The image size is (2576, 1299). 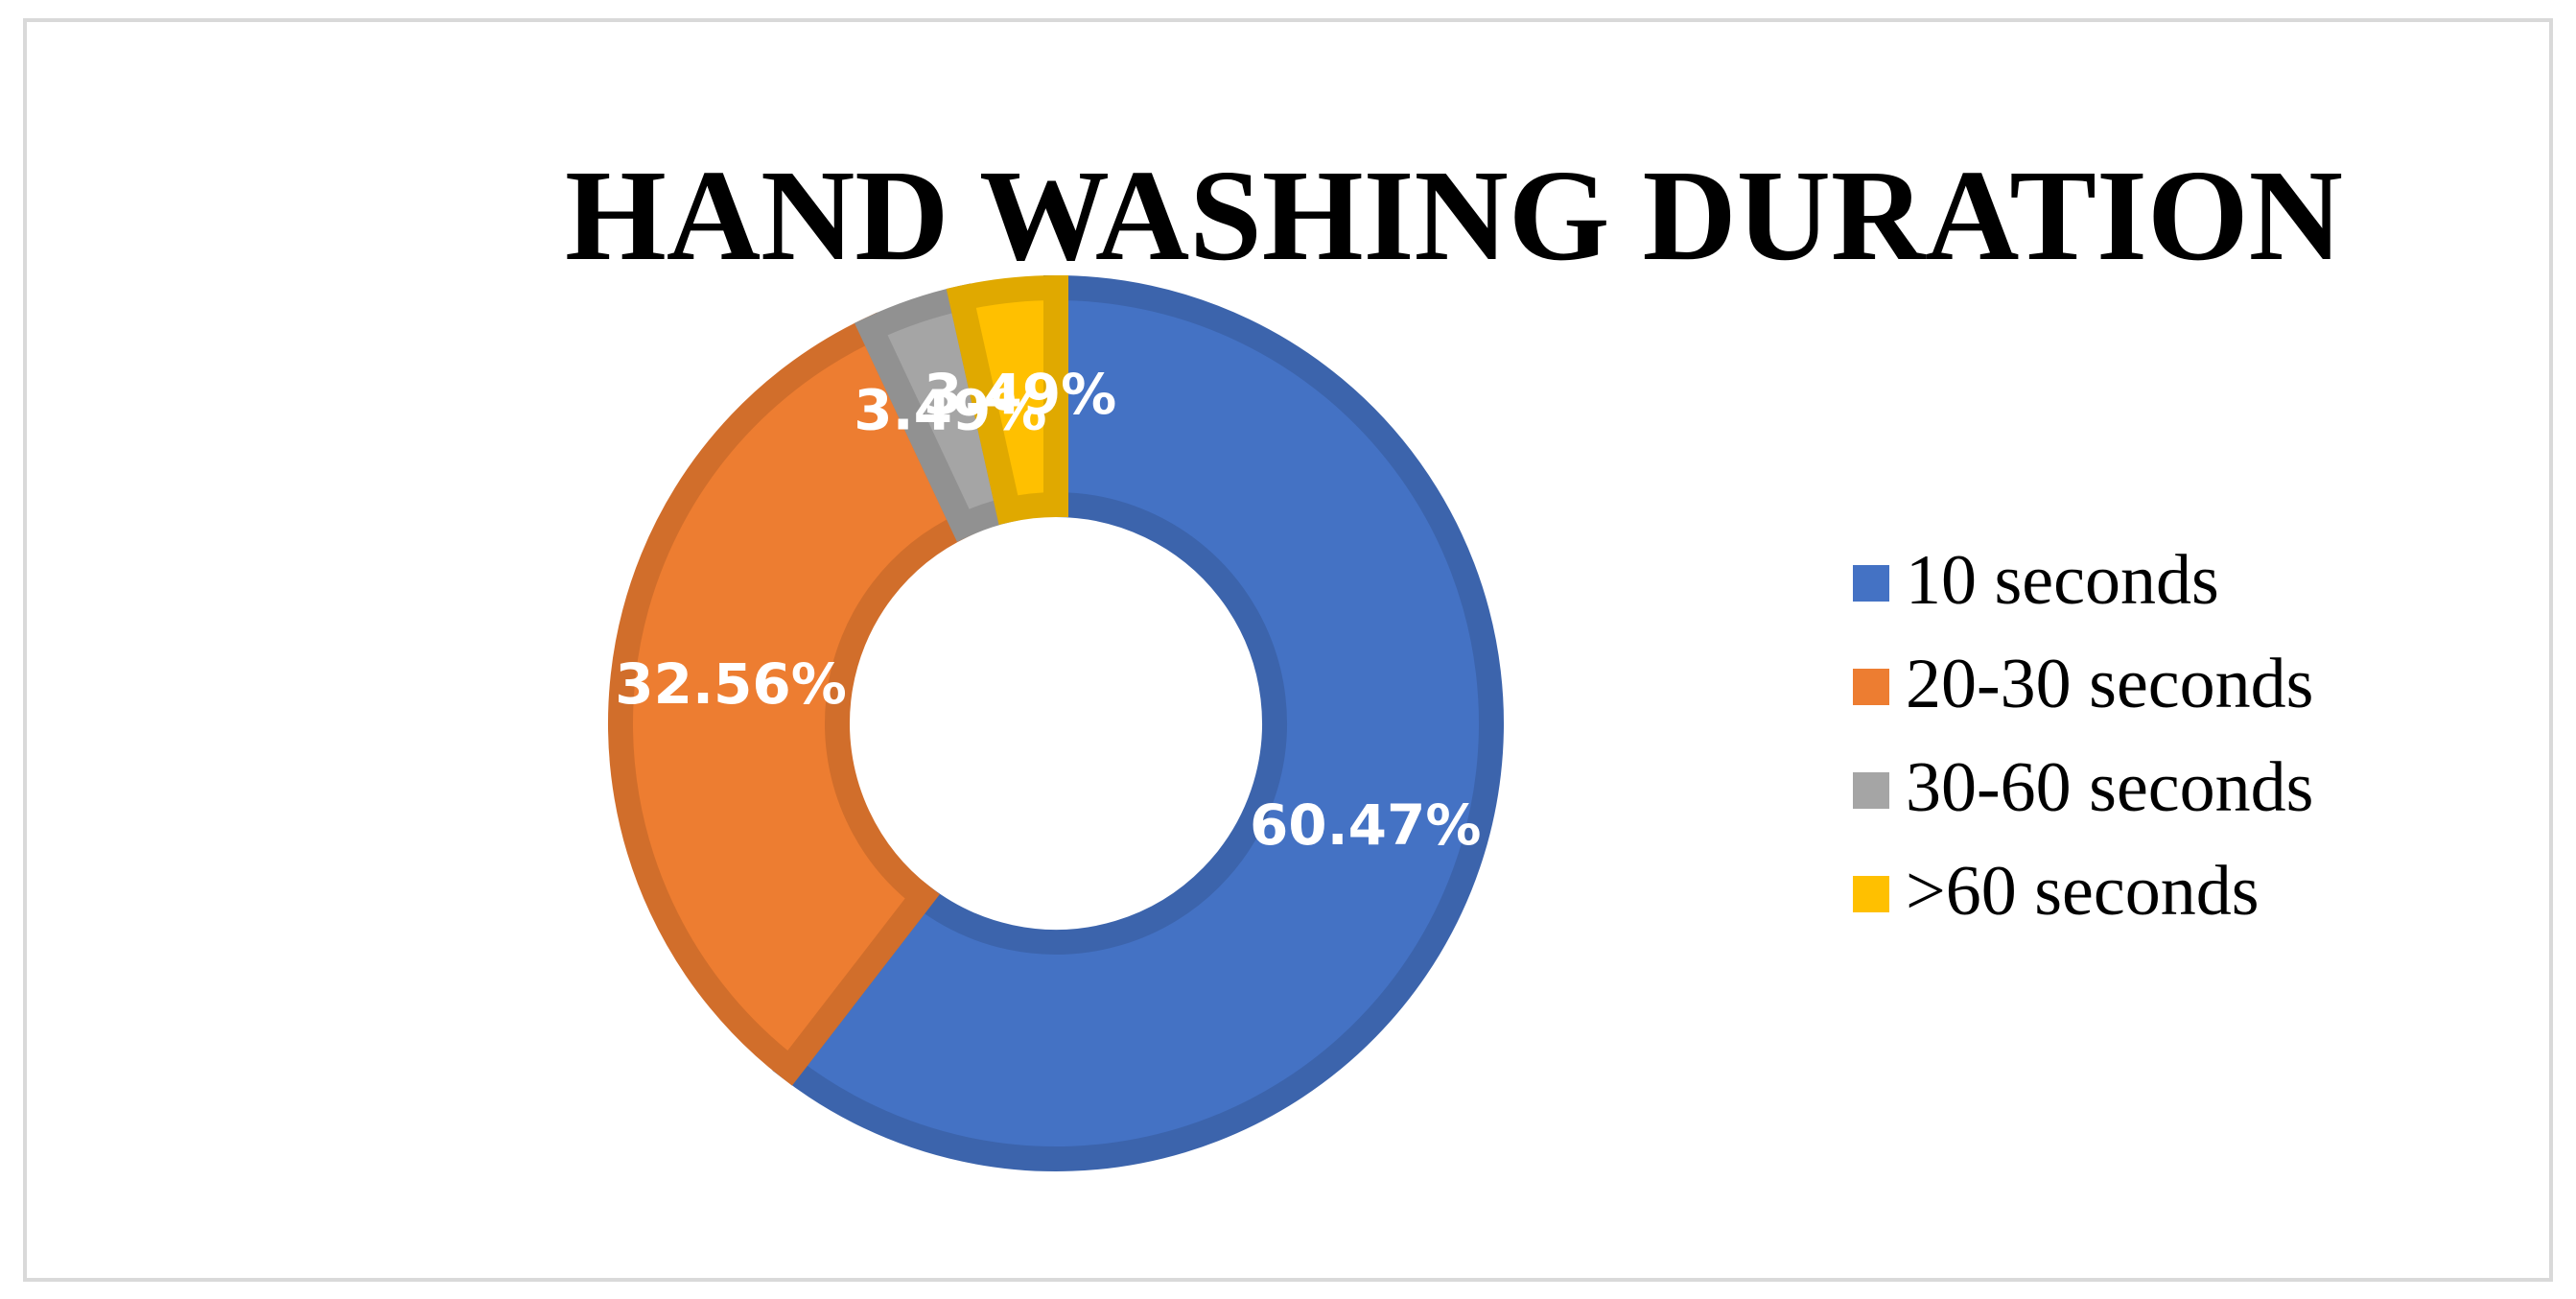 I want to click on legend-label: 10 seconds, so click(x=2062, y=580).